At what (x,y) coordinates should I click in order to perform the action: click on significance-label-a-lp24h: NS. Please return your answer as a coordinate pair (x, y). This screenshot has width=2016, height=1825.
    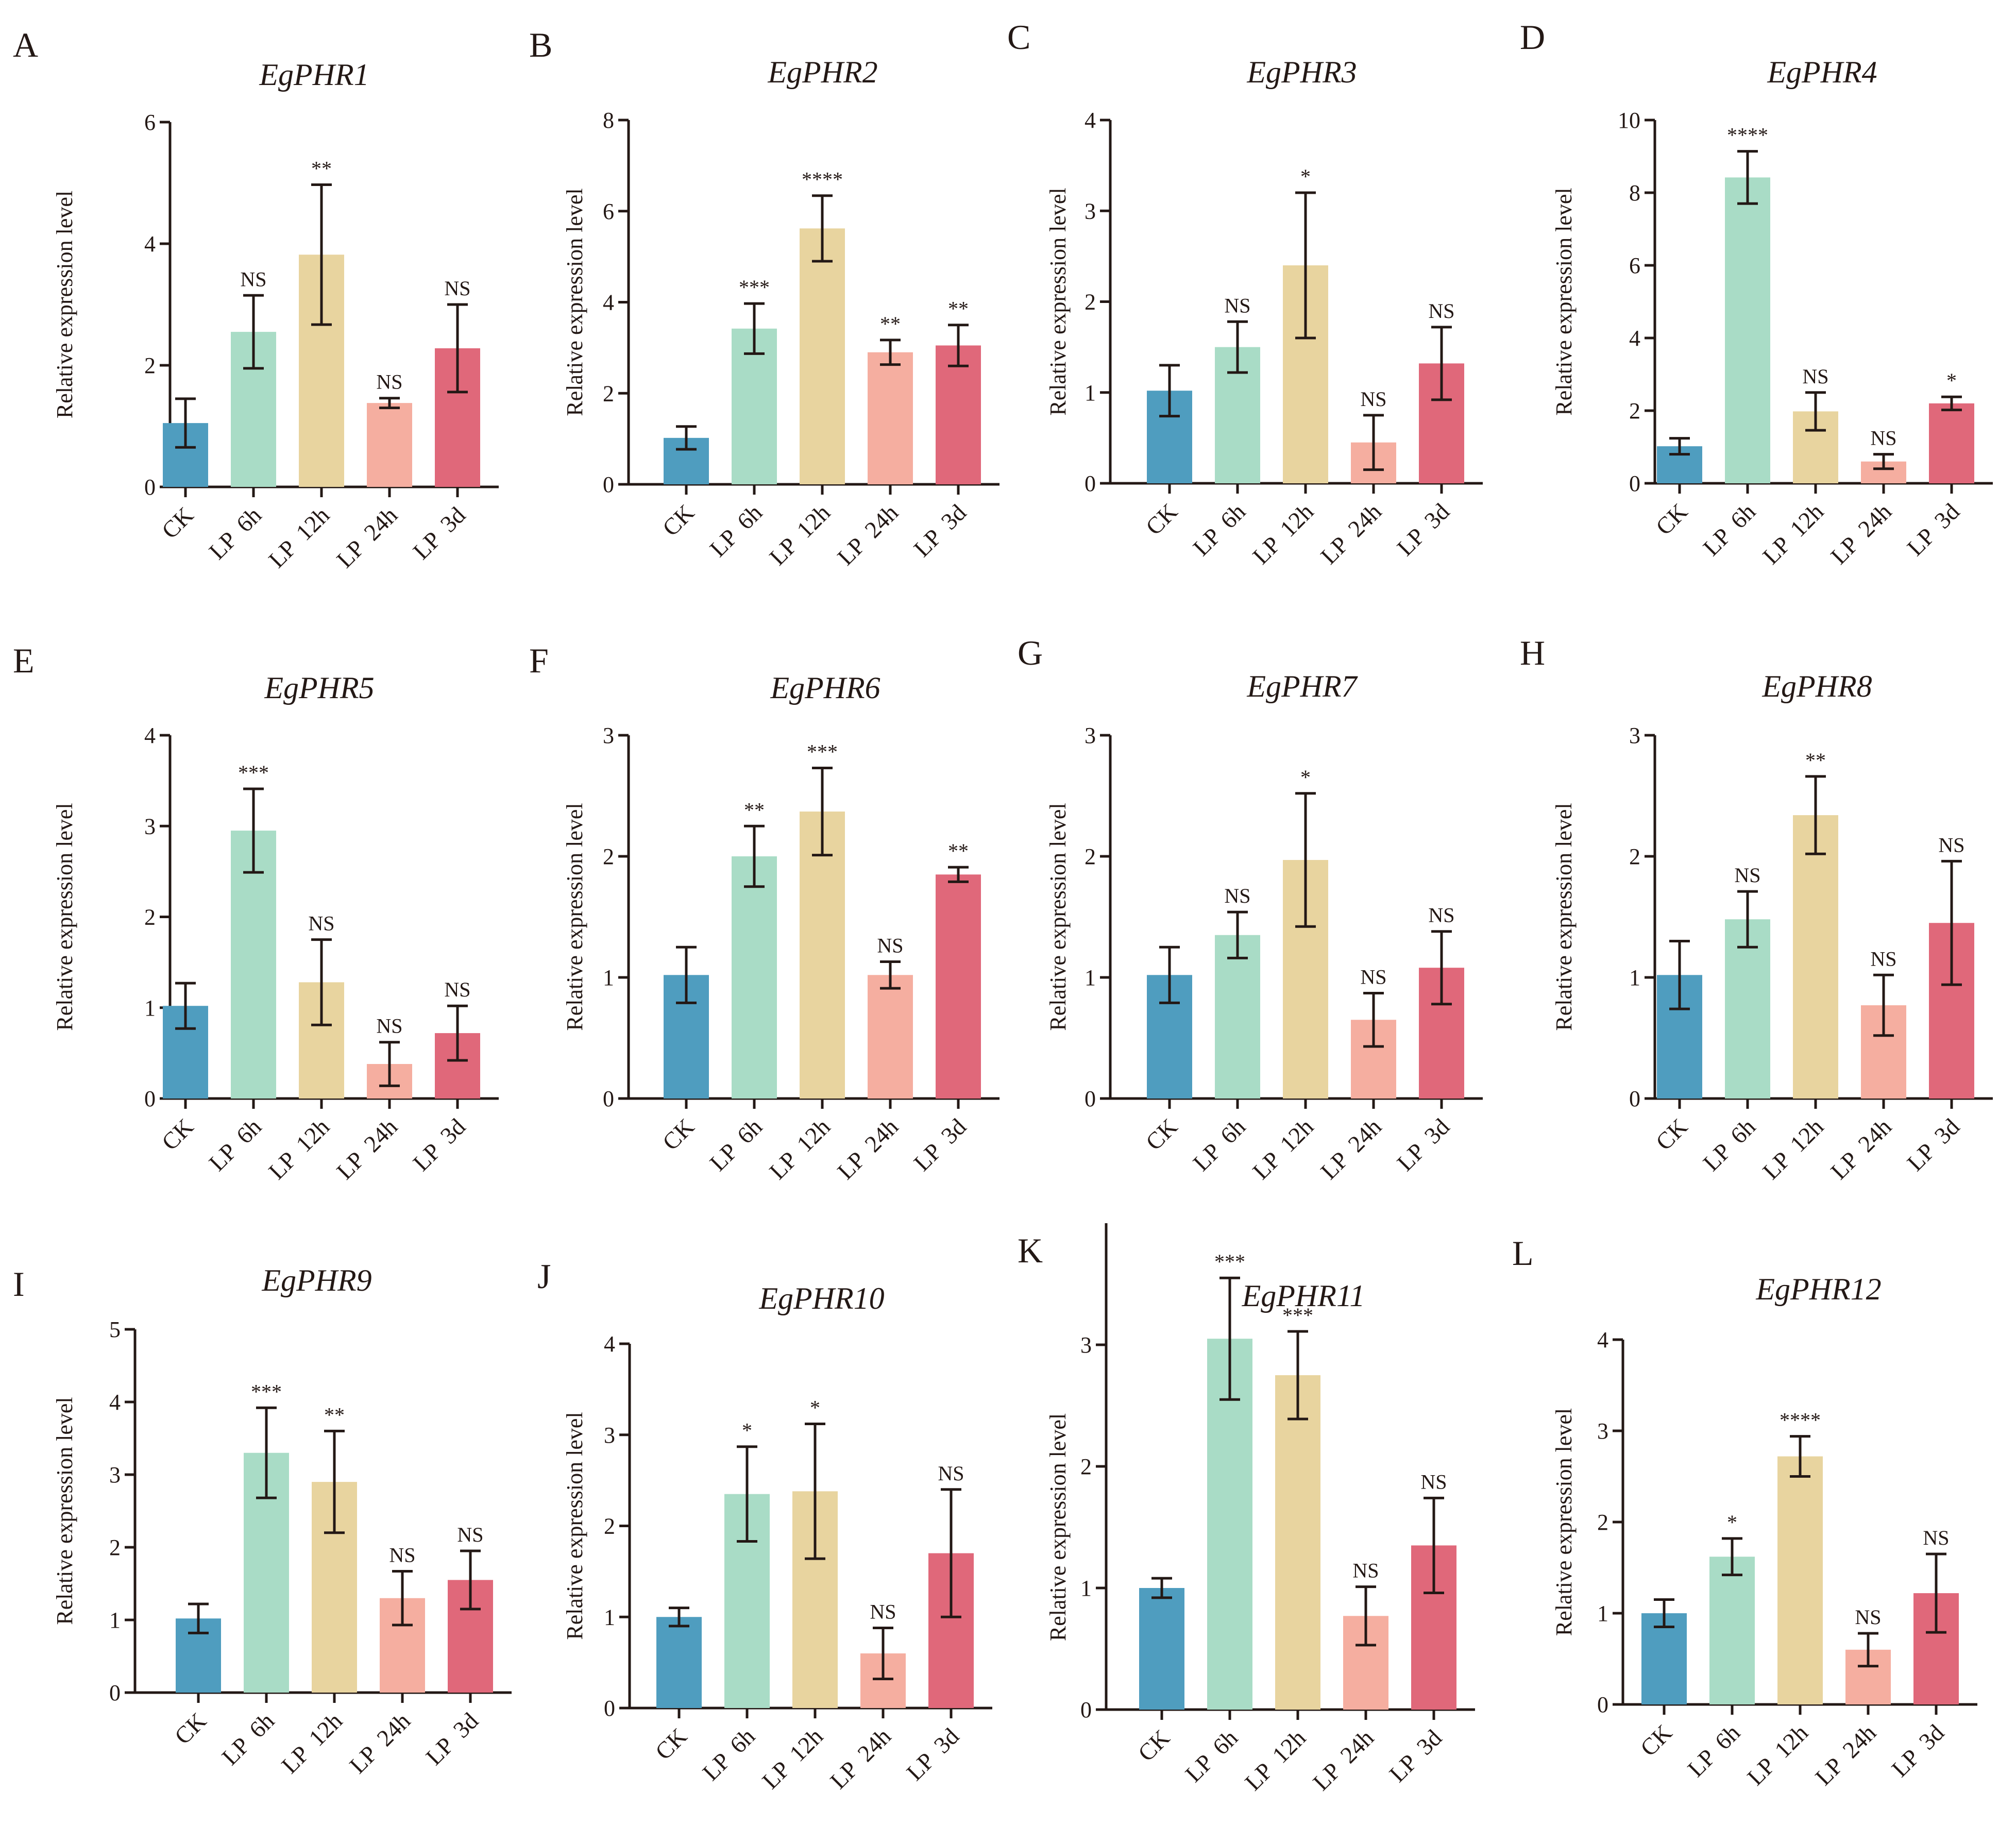
    Looking at the image, I should click on (389, 382).